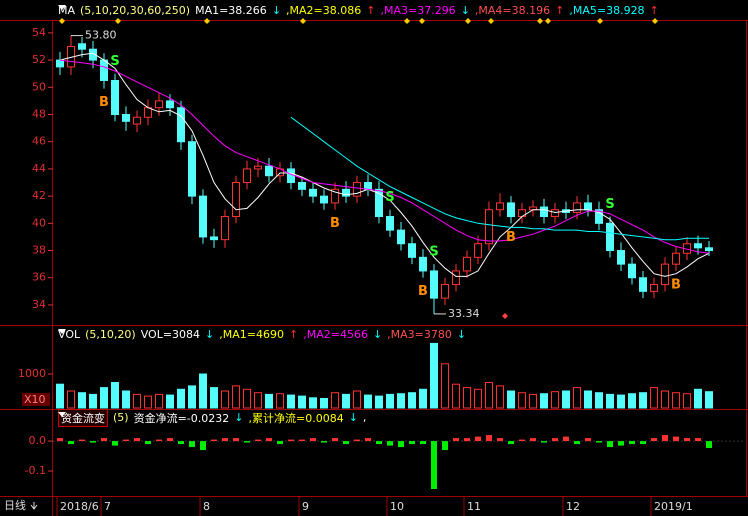  Describe the element at coordinates (38, 440) in the screenshot. I see `y-tick-label: 0.0` at that location.